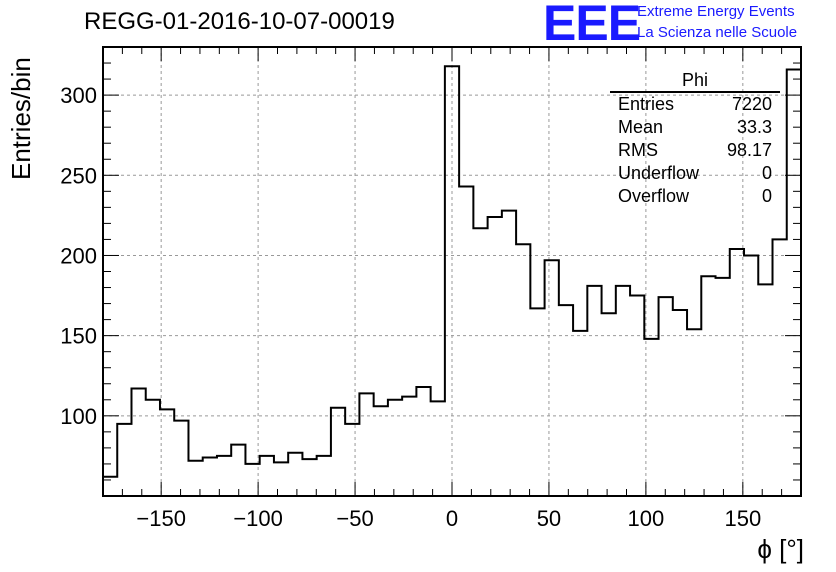 This screenshot has height=572, width=836. What do you see at coordinates (354, 518) in the screenshot?
I see `x-tick-label: −50` at bounding box center [354, 518].